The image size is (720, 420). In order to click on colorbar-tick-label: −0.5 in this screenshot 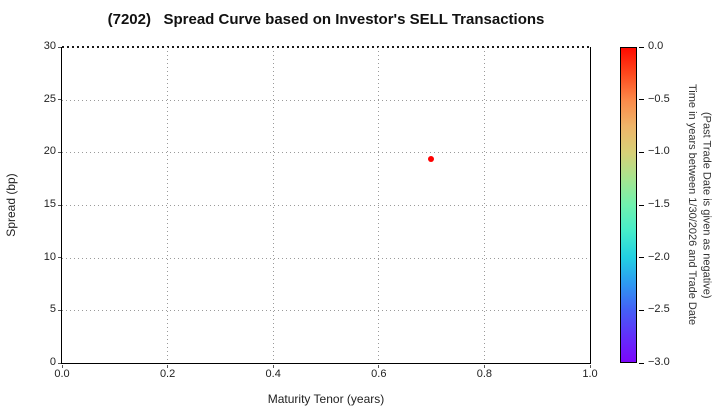, I will do `click(659, 98)`.